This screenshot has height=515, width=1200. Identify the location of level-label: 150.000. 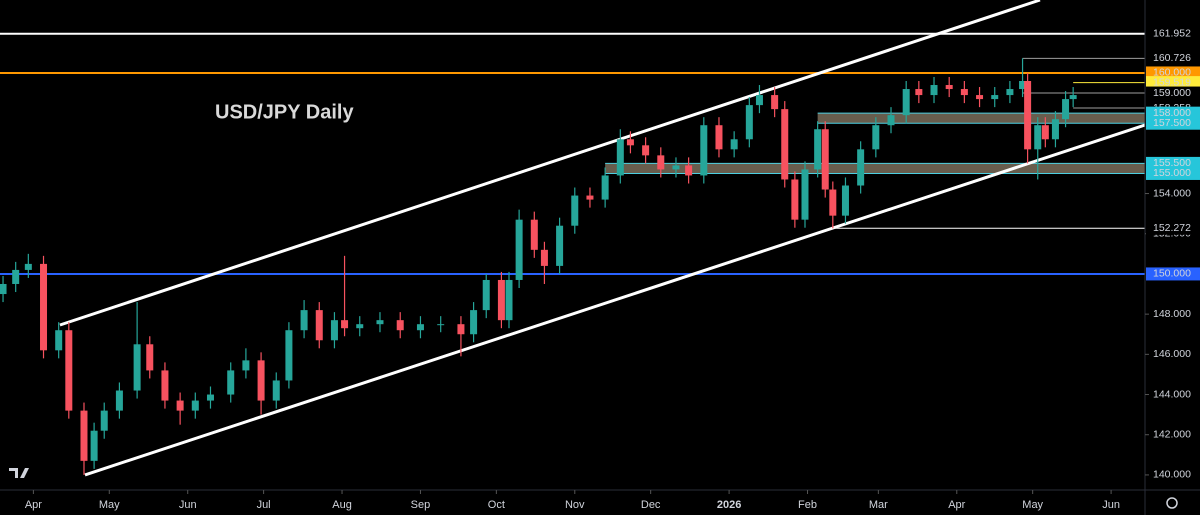
(1172, 274).